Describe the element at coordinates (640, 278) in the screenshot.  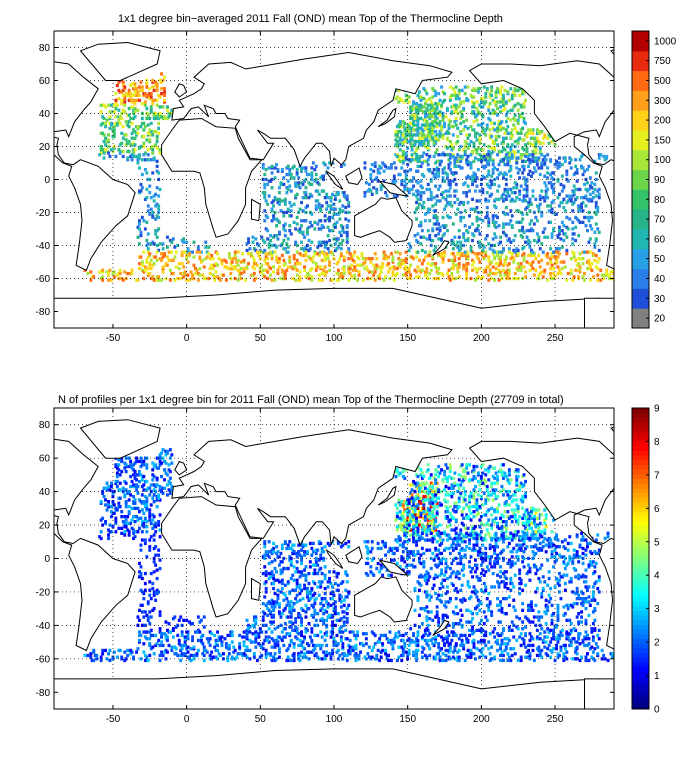
I see `colorbar-swatch` at that location.